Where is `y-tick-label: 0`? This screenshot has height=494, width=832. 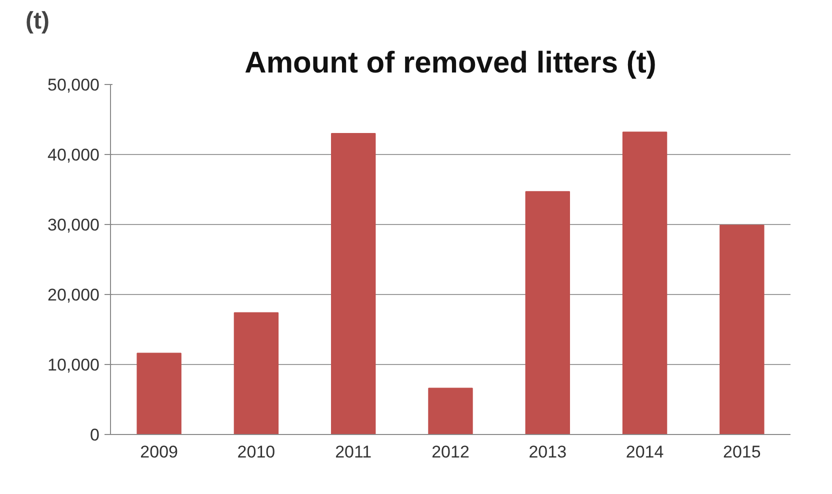 y-tick-label: 0 is located at coordinates (95, 435).